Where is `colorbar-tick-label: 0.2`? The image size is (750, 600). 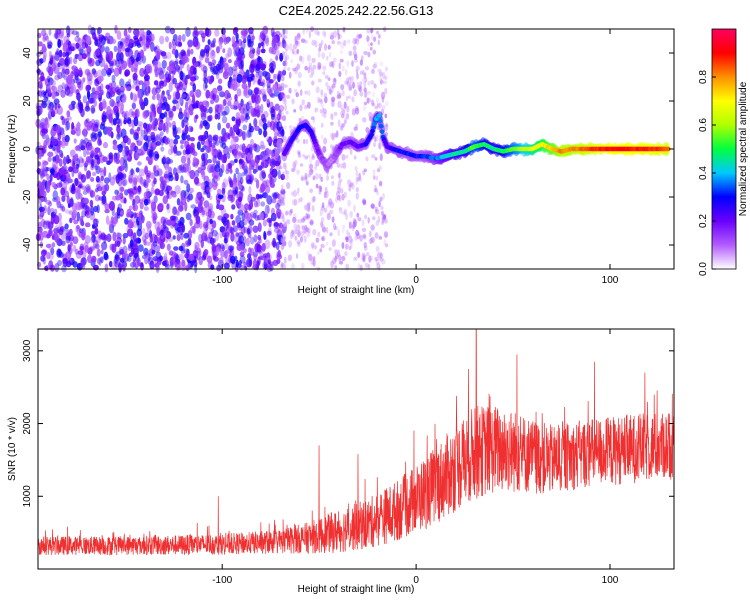 colorbar-tick-label: 0.2 is located at coordinates (703, 221).